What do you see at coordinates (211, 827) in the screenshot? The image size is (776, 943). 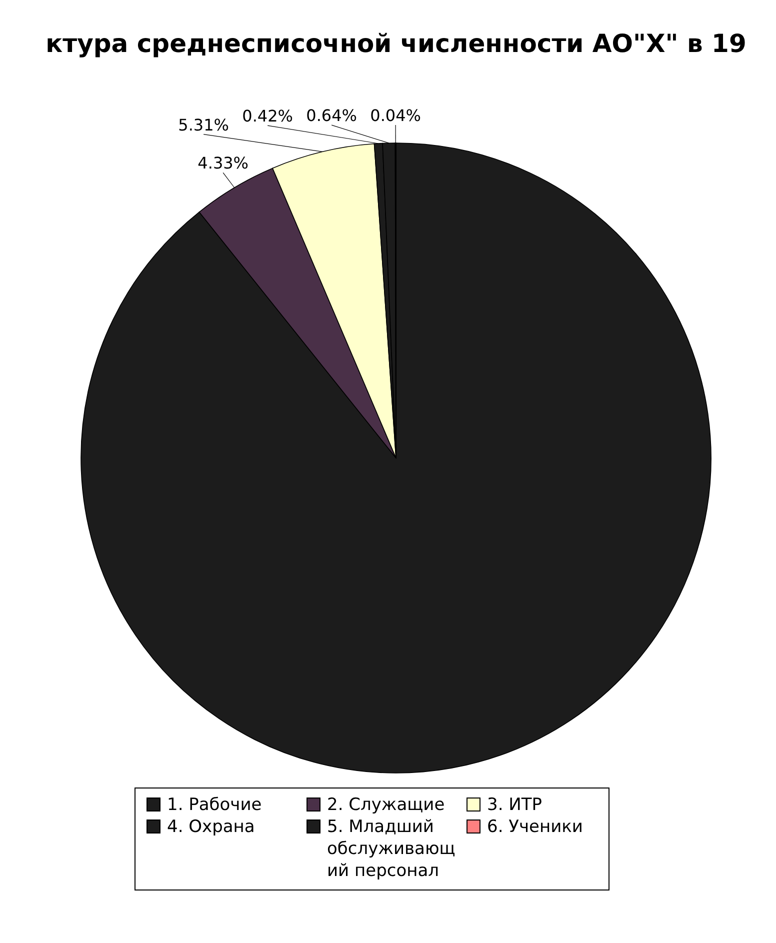 I see `legend-label: 4. Охрана` at bounding box center [211, 827].